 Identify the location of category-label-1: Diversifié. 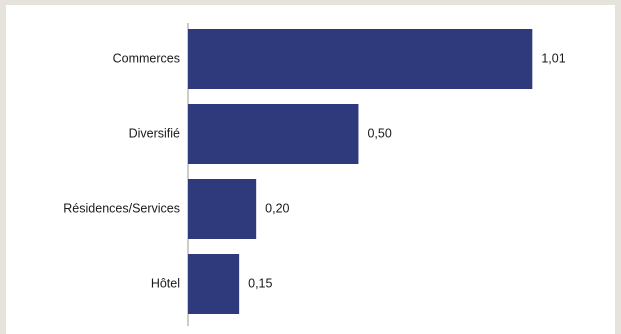
(154, 133).